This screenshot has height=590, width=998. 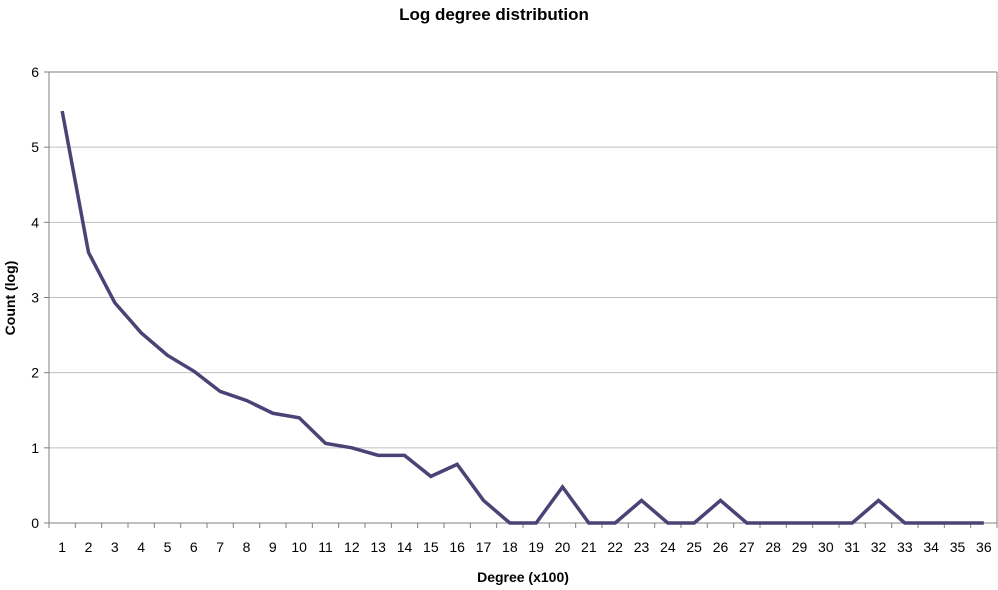 What do you see at coordinates (879, 547) in the screenshot?
I see `x-tick-label: 32` at bounding box center [879, 547].